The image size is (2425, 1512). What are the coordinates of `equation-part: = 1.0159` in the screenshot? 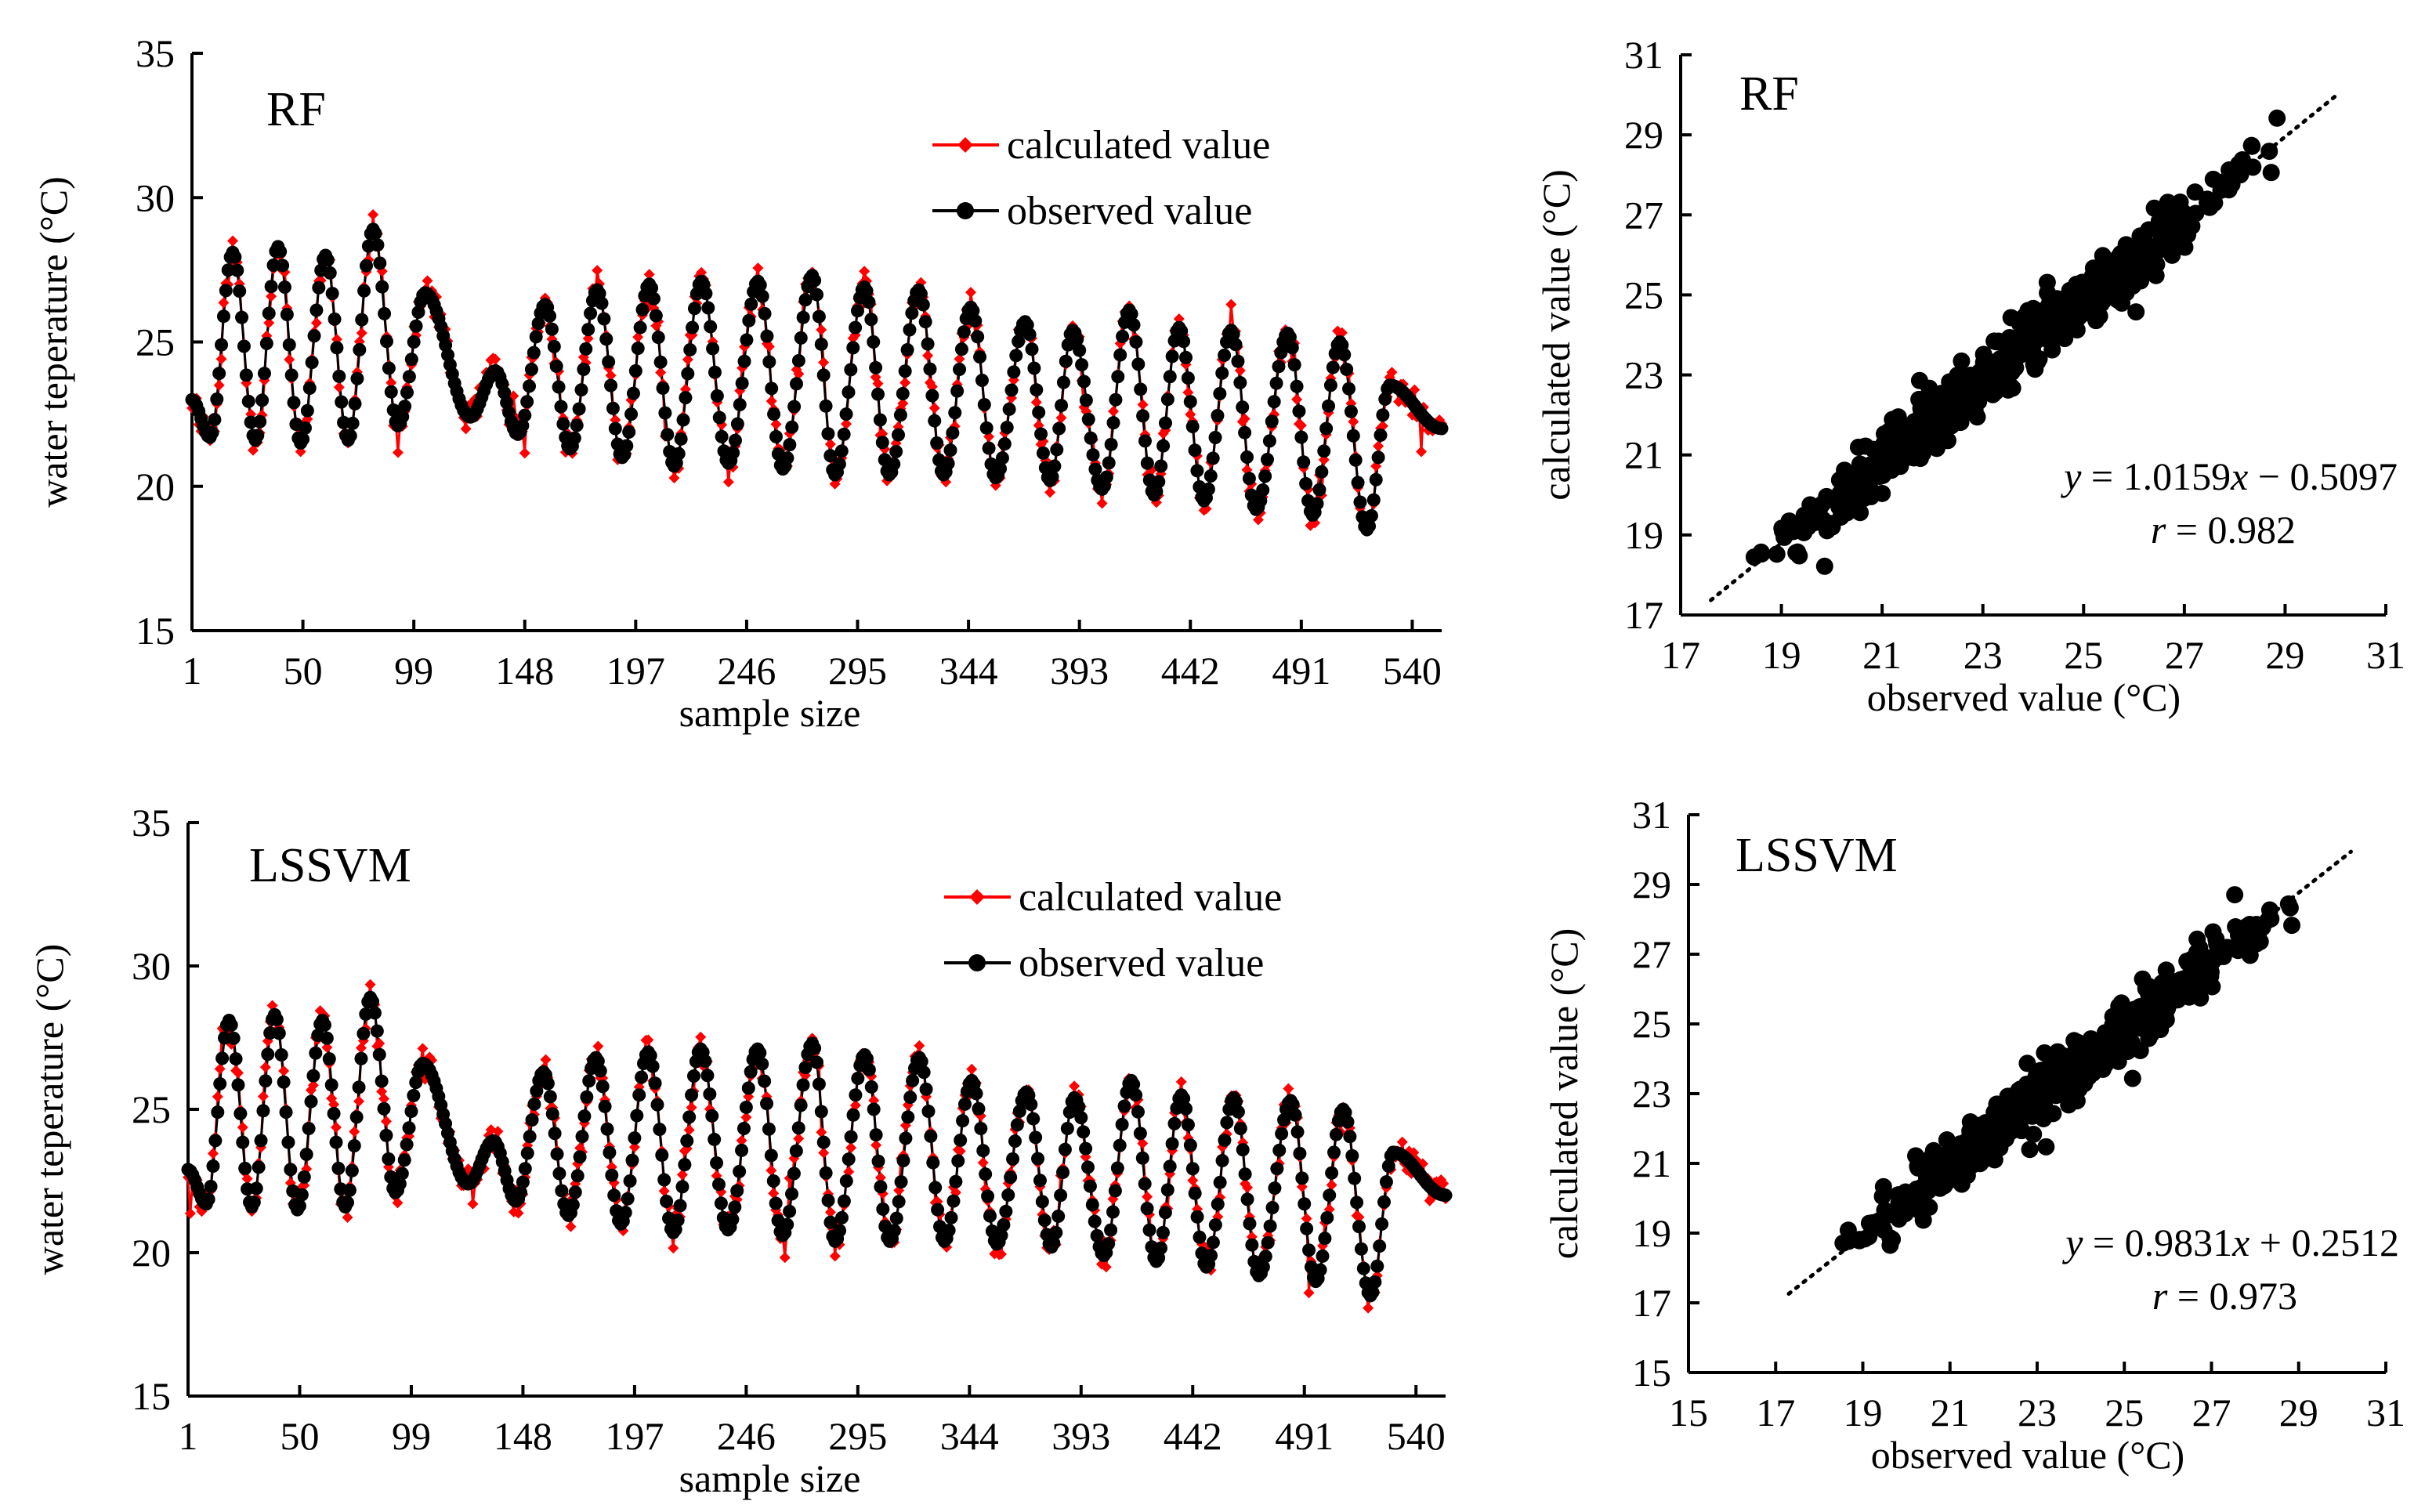 It's located at (2156, 476).